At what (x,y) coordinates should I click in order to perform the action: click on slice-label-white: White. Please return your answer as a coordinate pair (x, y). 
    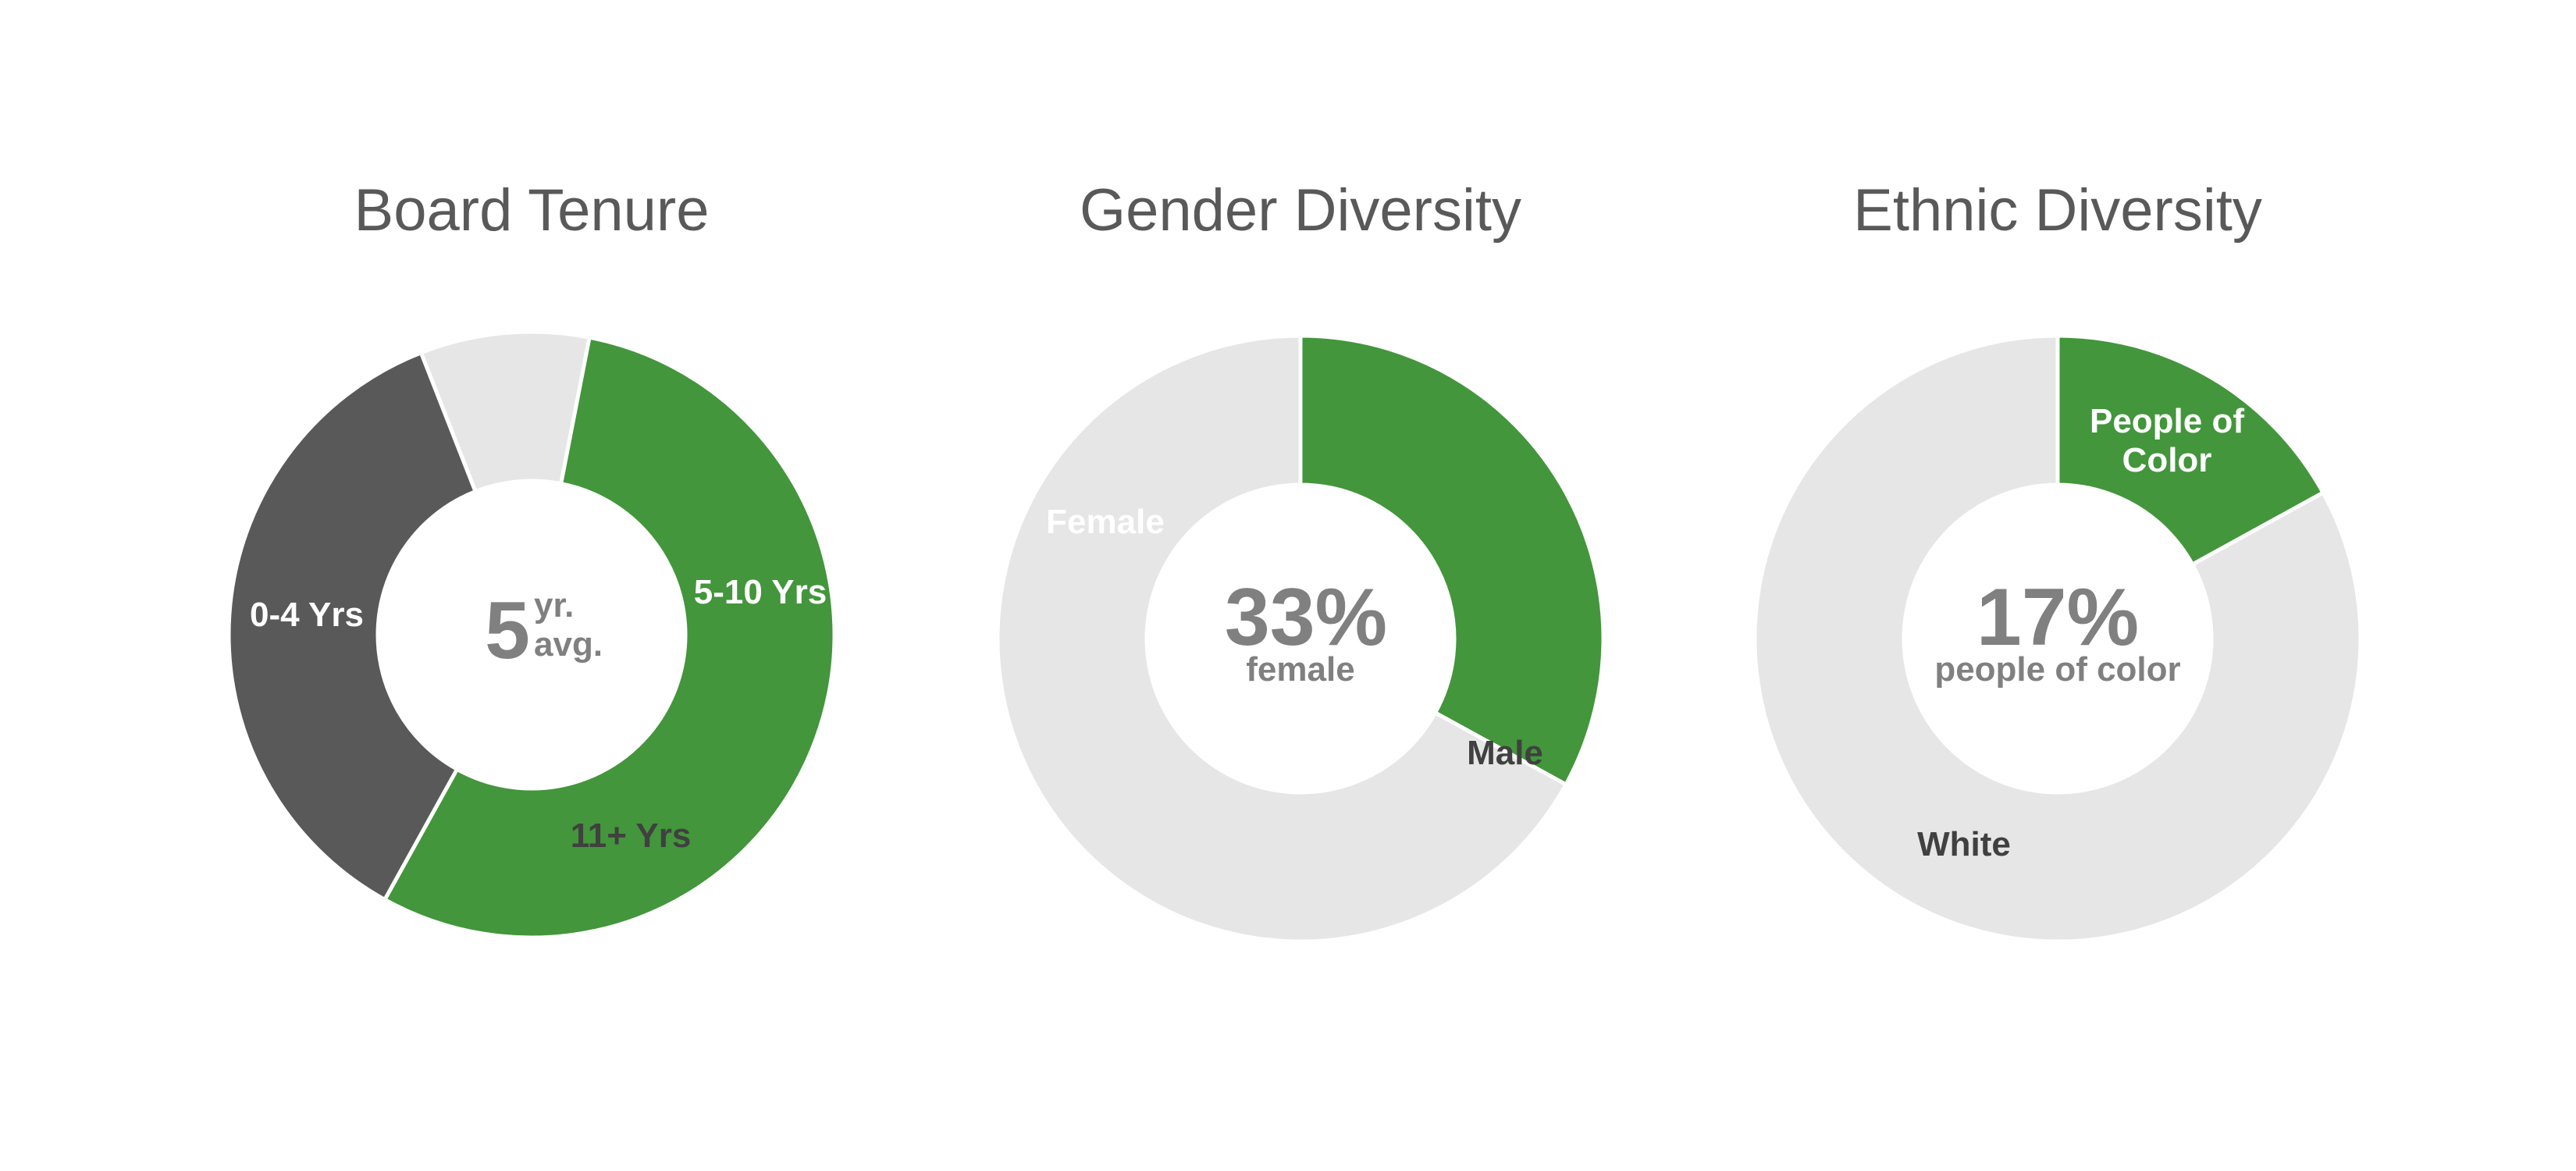
    Looking at the image, I should click on (1964, 844).